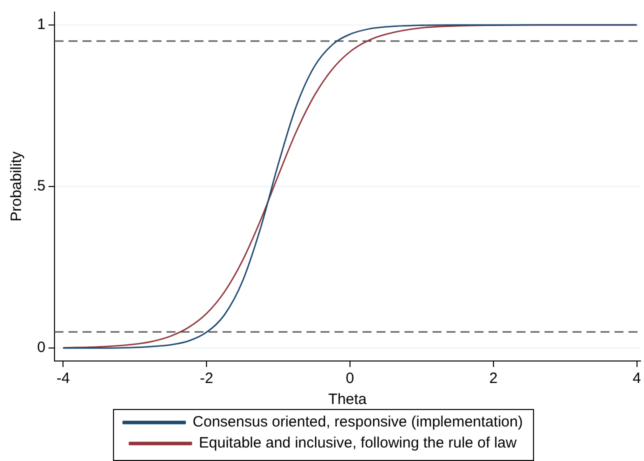 The image size is (644, 461). What do you see at coordinates (39, 186) in the screenshot?
I see `y-tick-label: .5` at bounding box center [39, 186].